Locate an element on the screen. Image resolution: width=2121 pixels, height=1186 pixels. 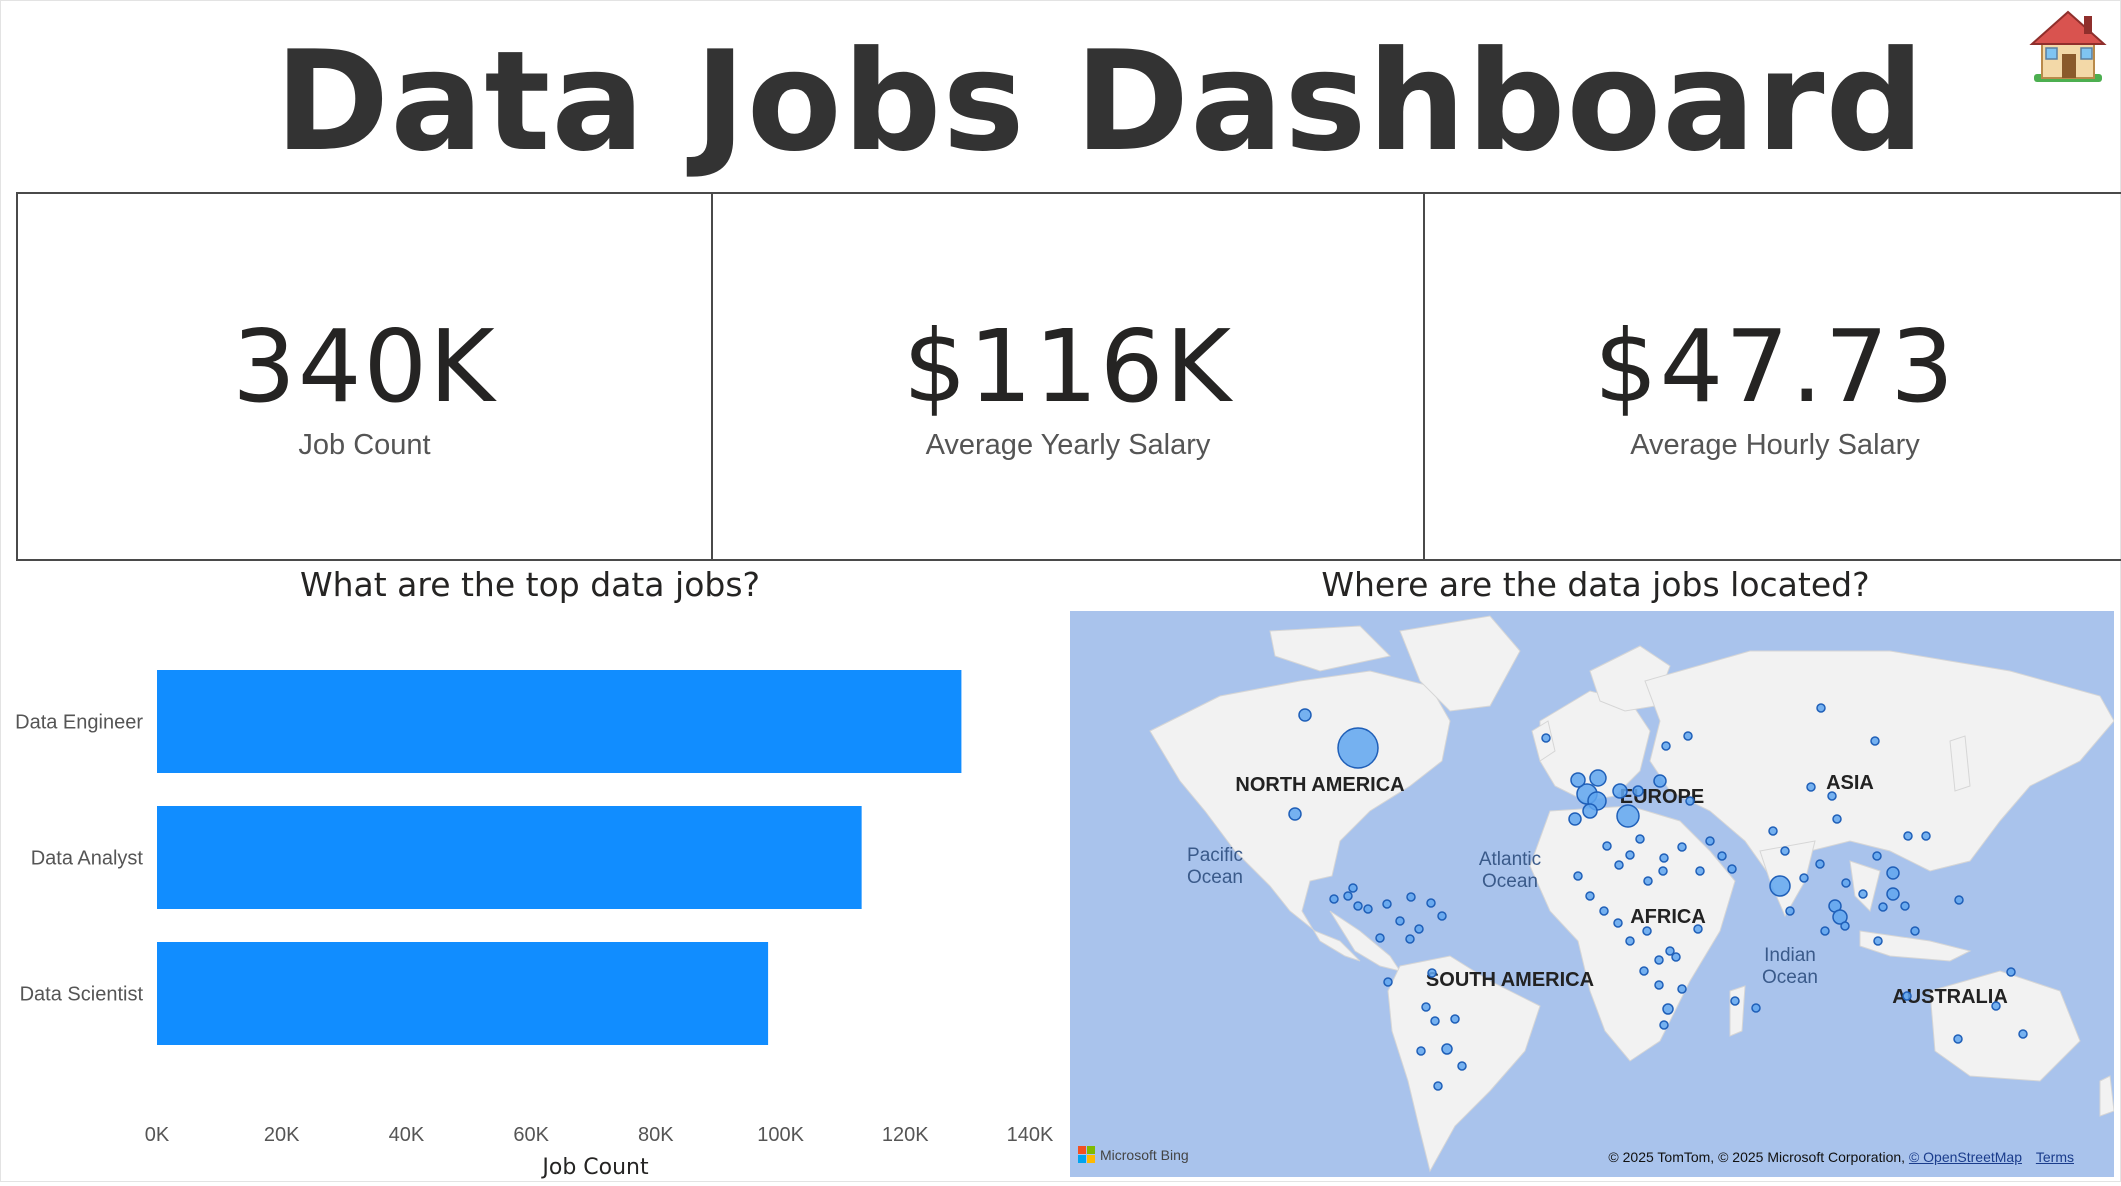
bar-data-scientist is located at coordinates (463, 993).